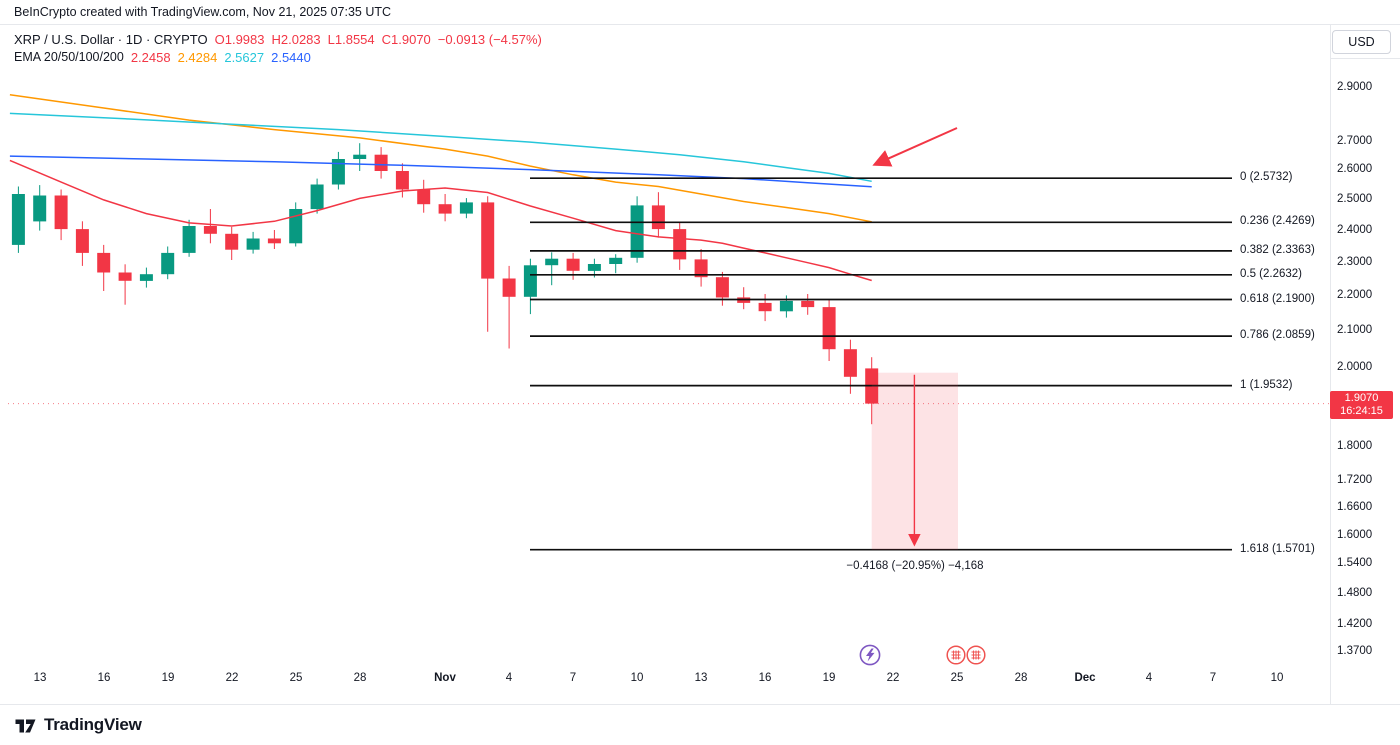  Describe the element at coordinates (1355, 480) in the screenshot. I see `price-scale-label: 1.7200` at that location.